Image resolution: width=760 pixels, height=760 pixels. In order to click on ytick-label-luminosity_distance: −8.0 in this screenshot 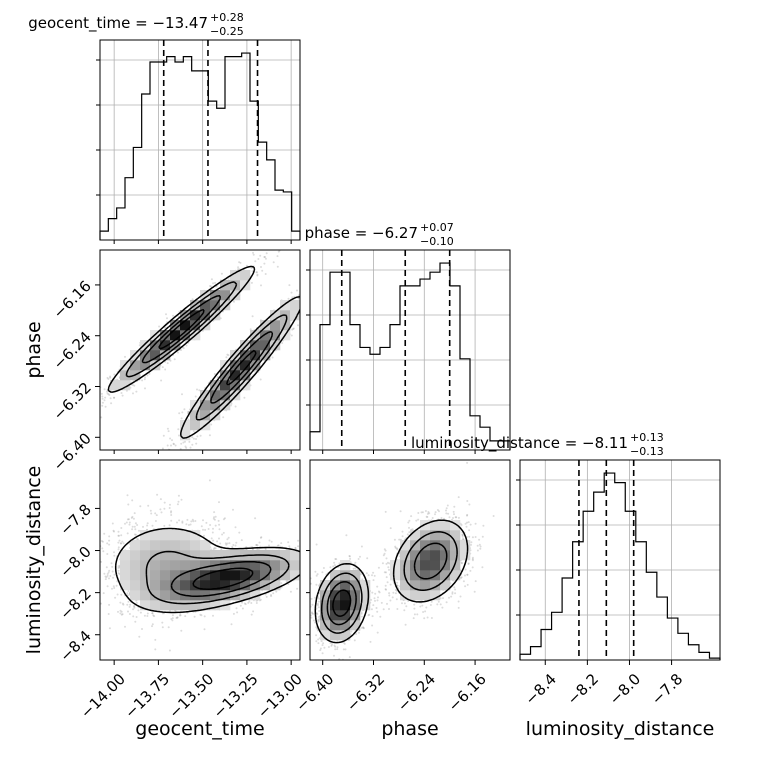, I will do `click(75, 562)`.